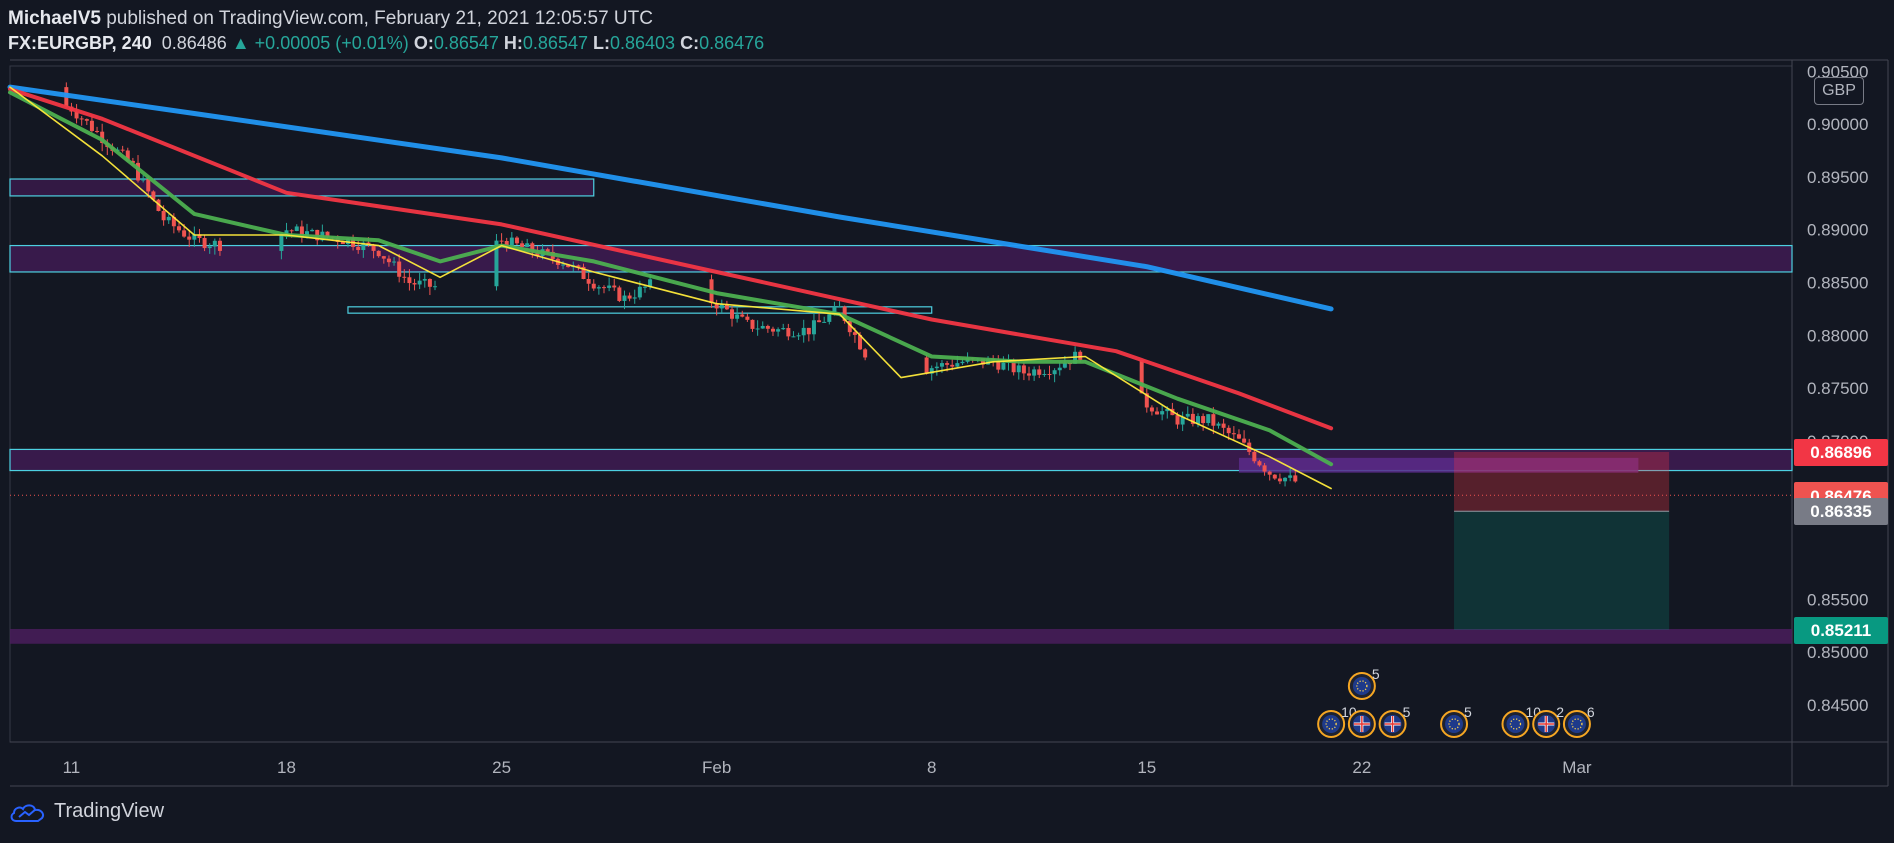  I want to click on event-count-4: 5, so click(1468, 712).